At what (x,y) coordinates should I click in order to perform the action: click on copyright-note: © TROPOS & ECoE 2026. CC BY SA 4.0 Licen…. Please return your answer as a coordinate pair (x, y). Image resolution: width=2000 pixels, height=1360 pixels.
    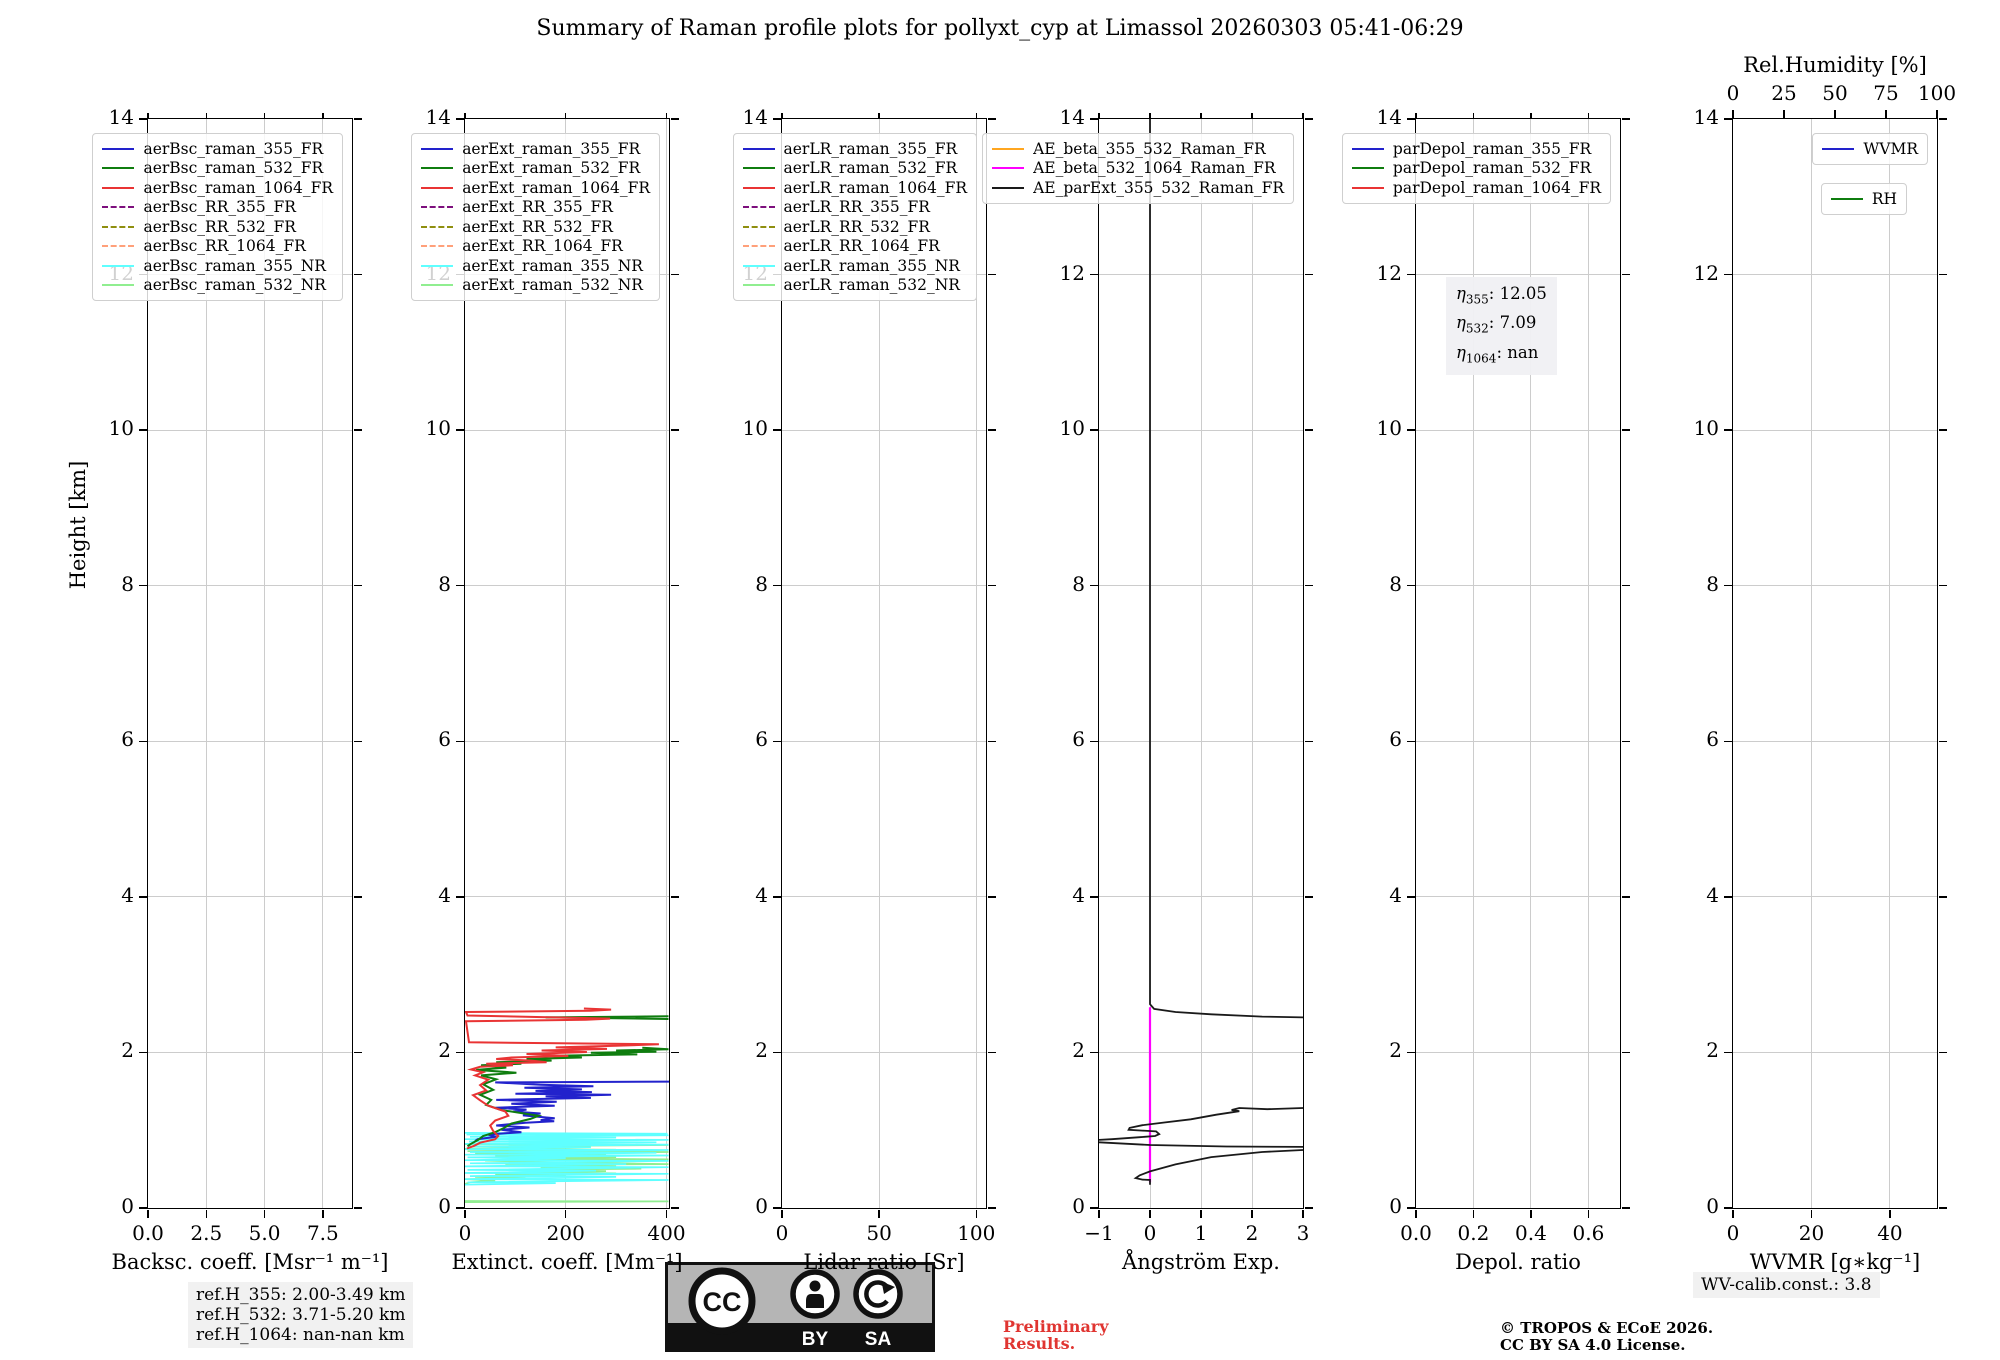
    Looking at the image, I should click on (1607, 1336).